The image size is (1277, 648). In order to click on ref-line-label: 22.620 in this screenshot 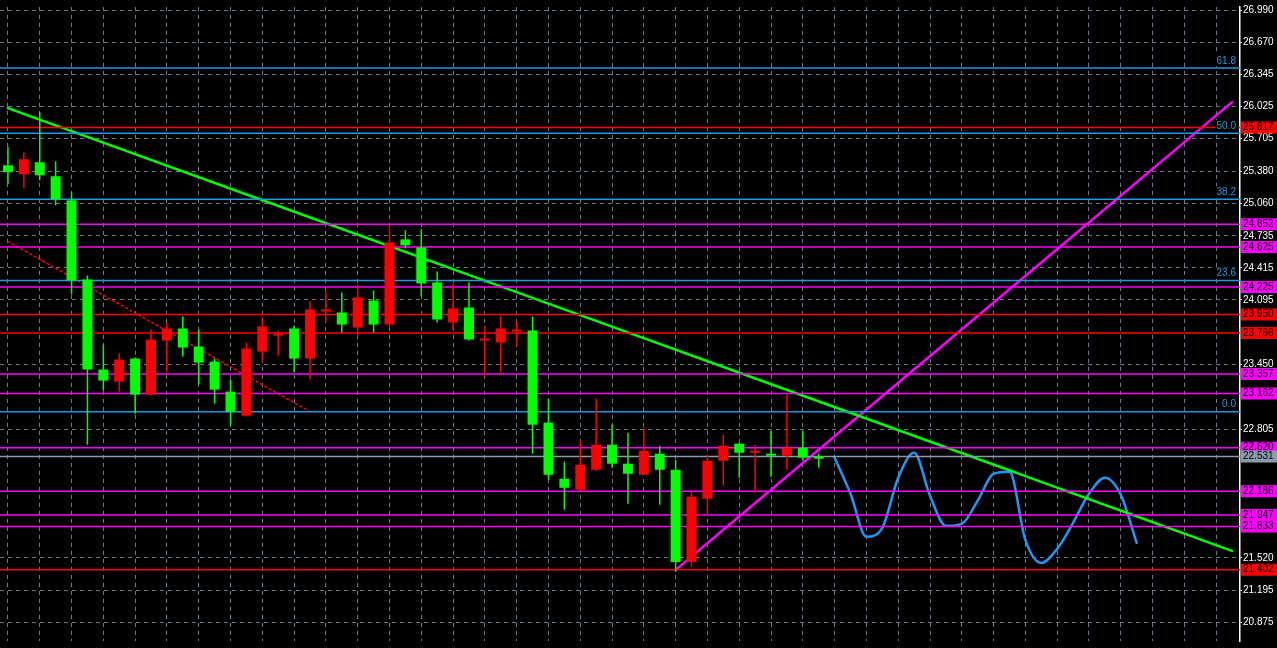, I will do `click(1259, 447)`.